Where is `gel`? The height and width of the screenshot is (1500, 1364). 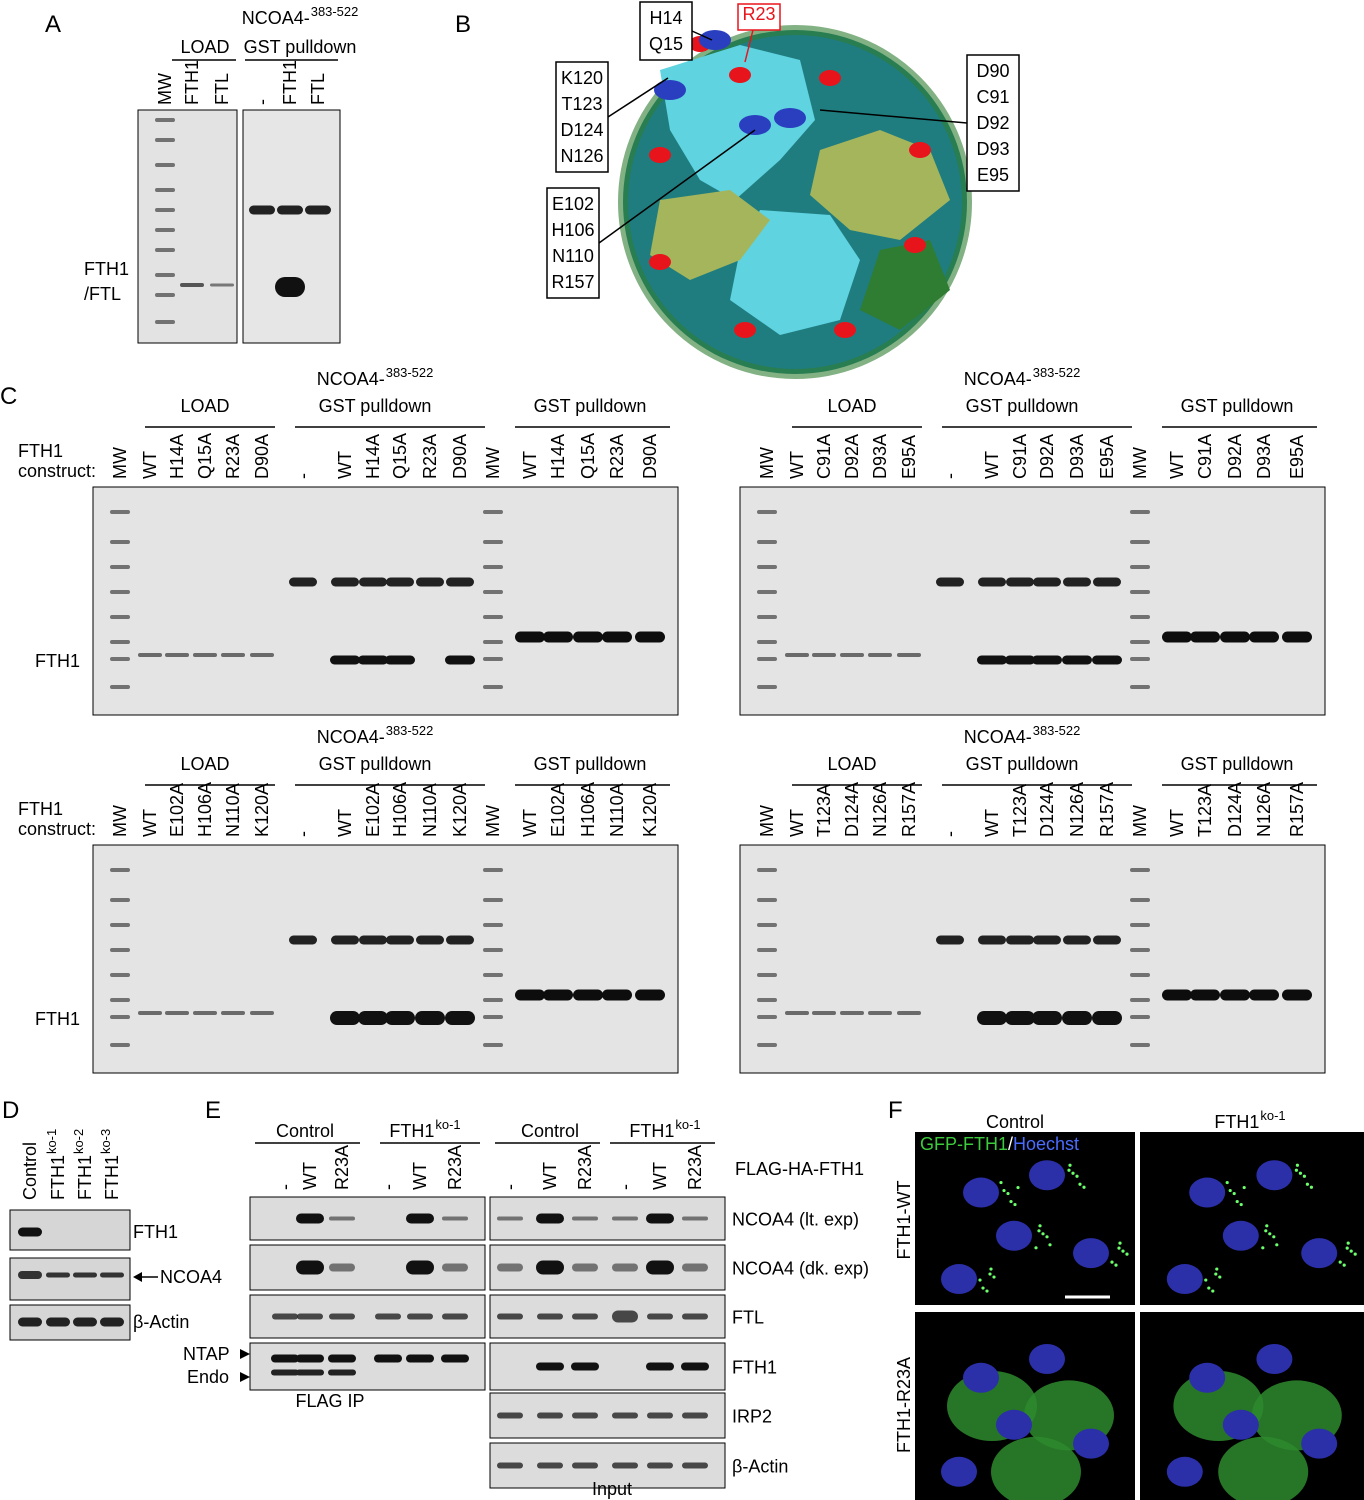
gel is located at coordinates (385, 601).